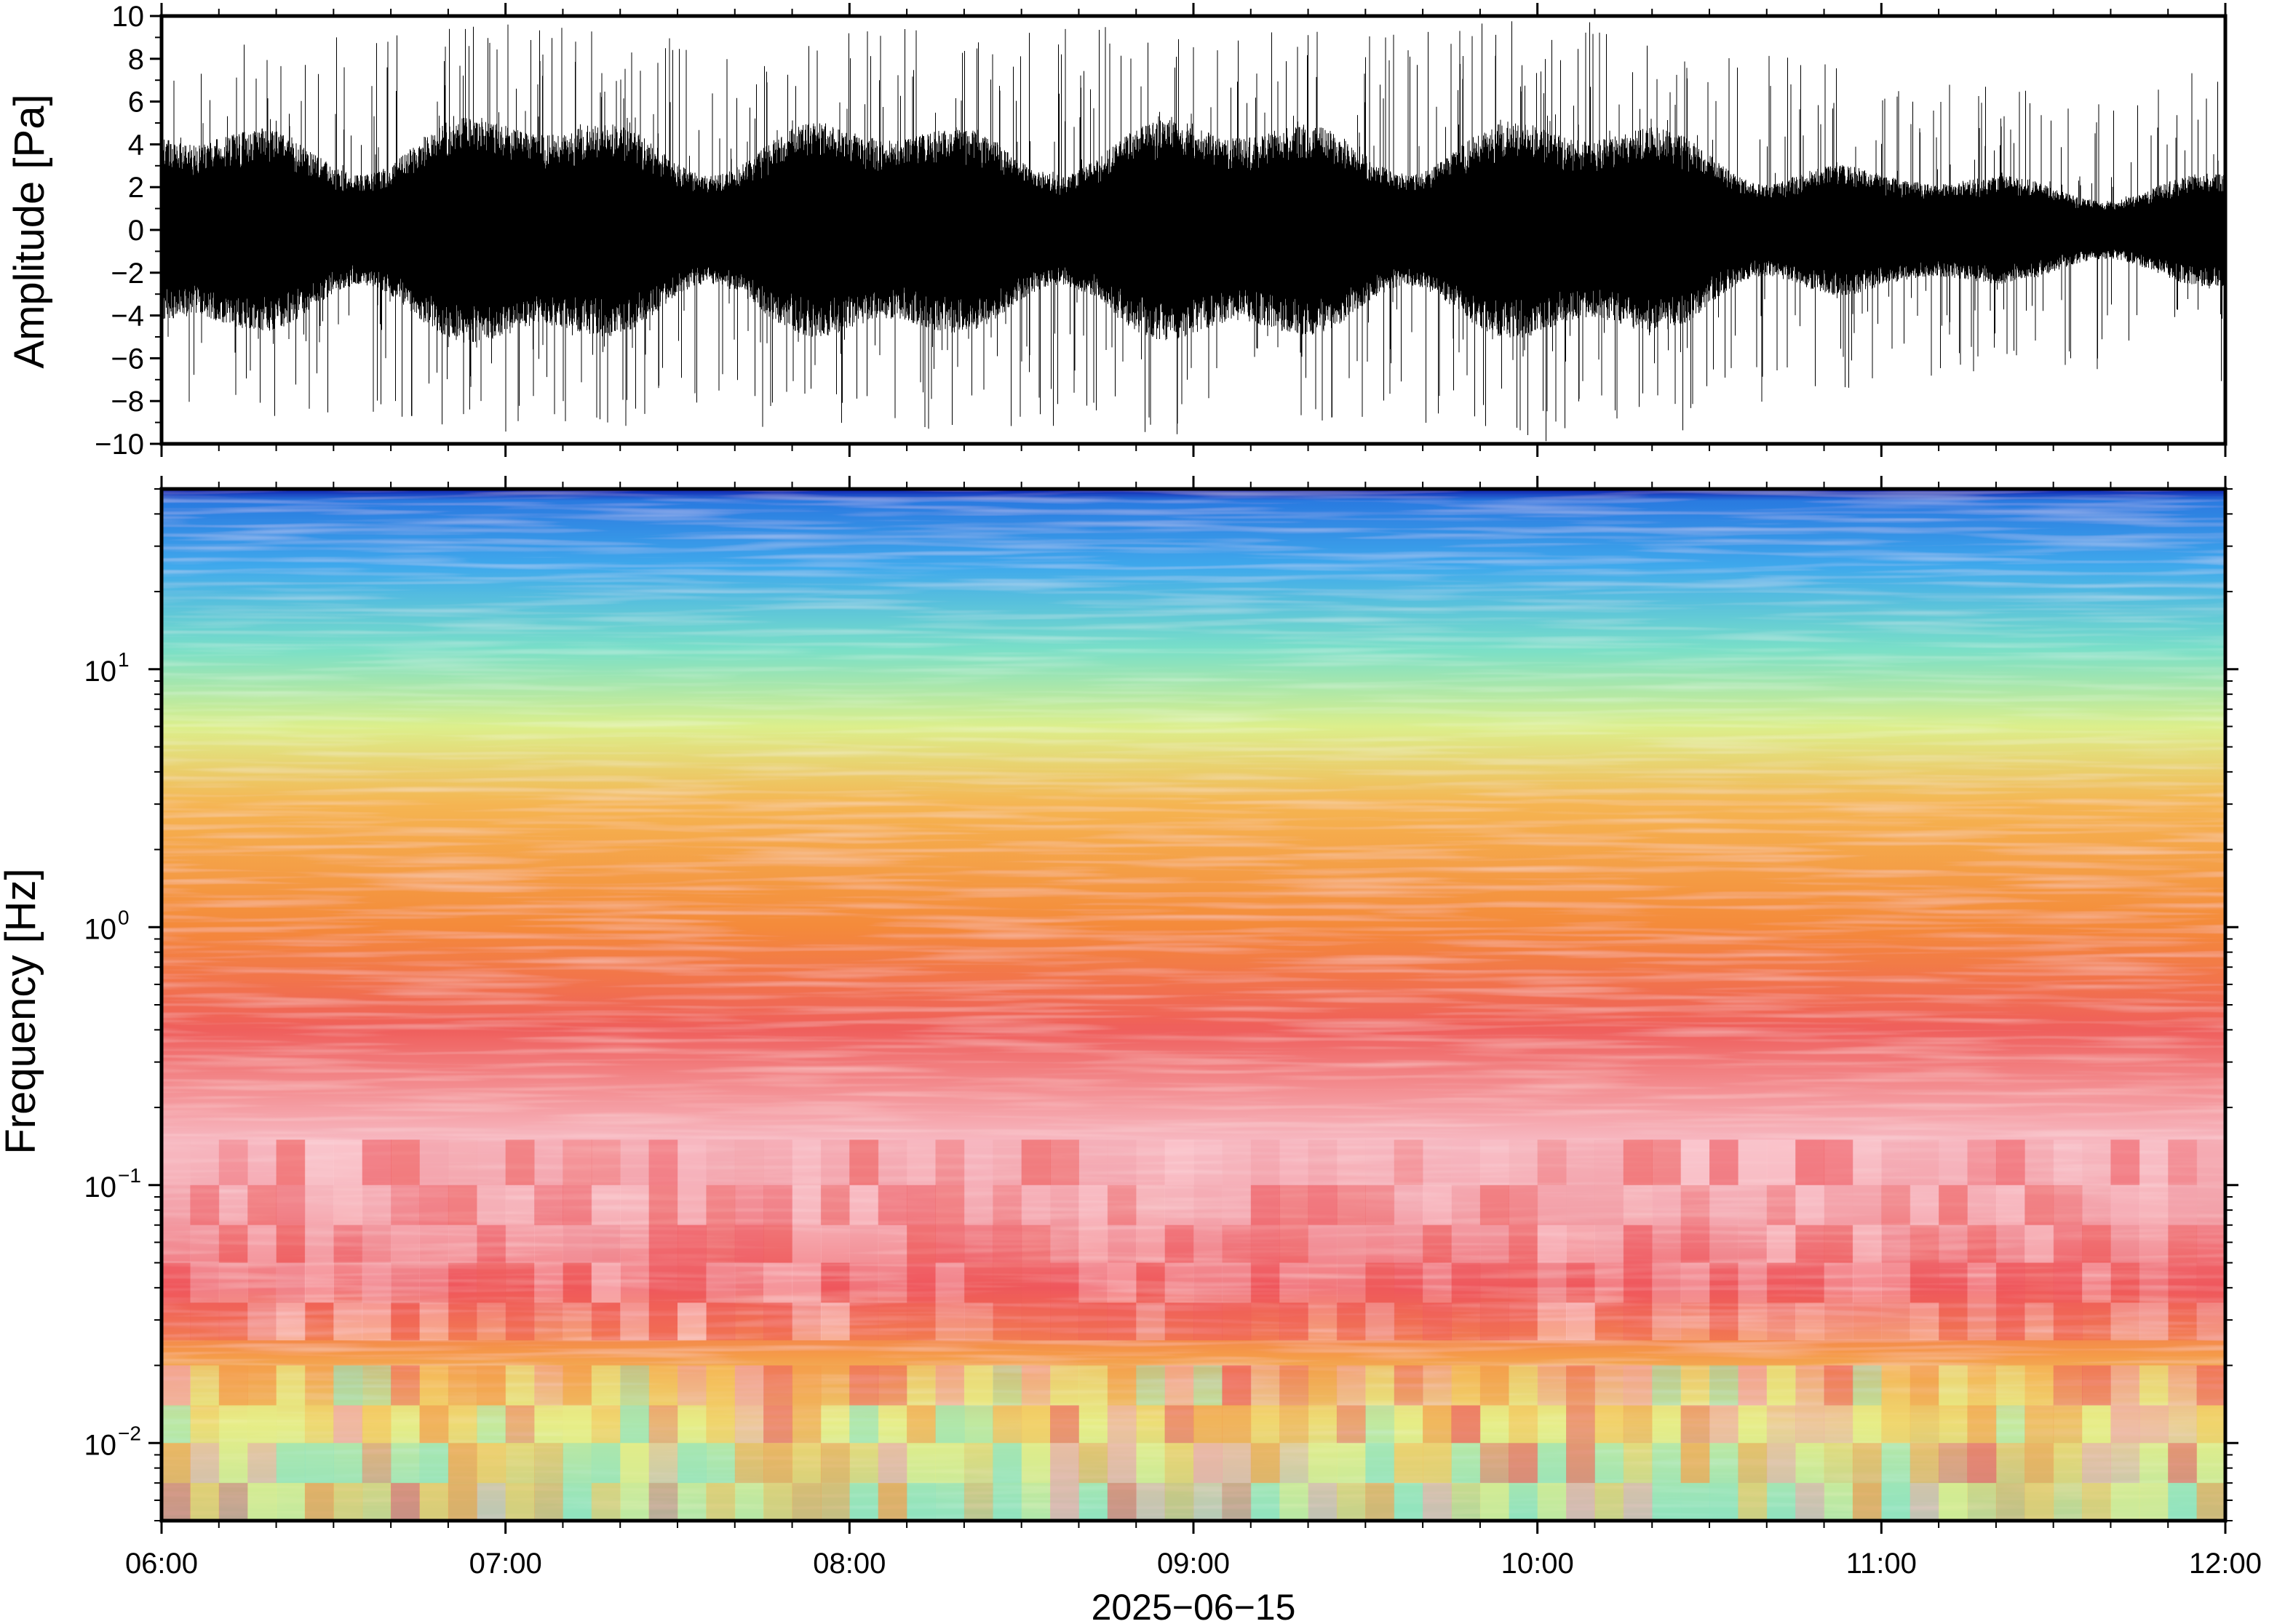 The image size is (2269, 1624). I want to click on spectrogram-y-tick-exponent: 1, so click(124, 659).